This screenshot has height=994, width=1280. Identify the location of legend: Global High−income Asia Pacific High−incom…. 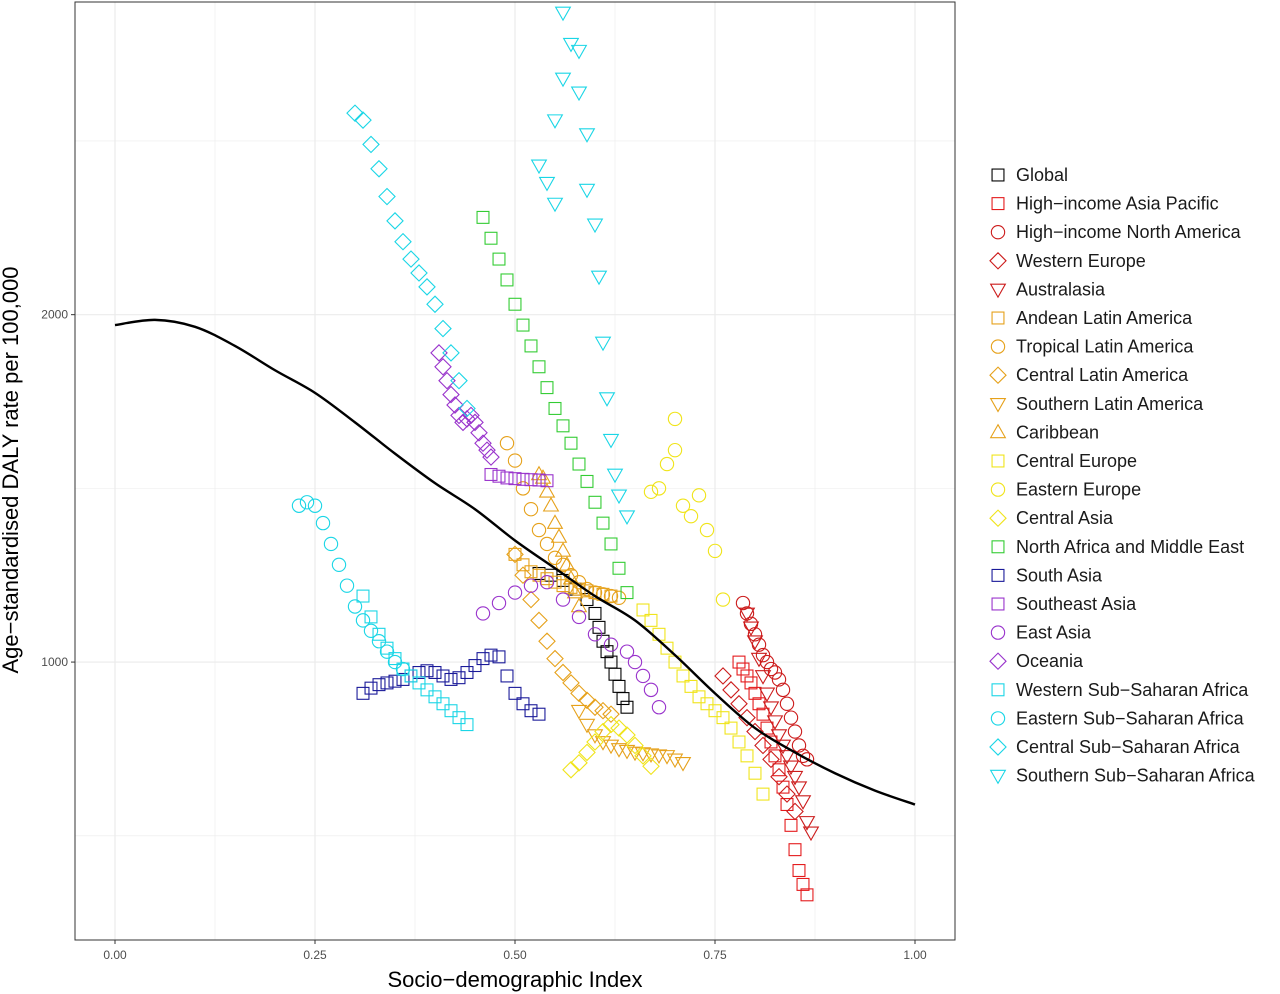
(1122, 475).